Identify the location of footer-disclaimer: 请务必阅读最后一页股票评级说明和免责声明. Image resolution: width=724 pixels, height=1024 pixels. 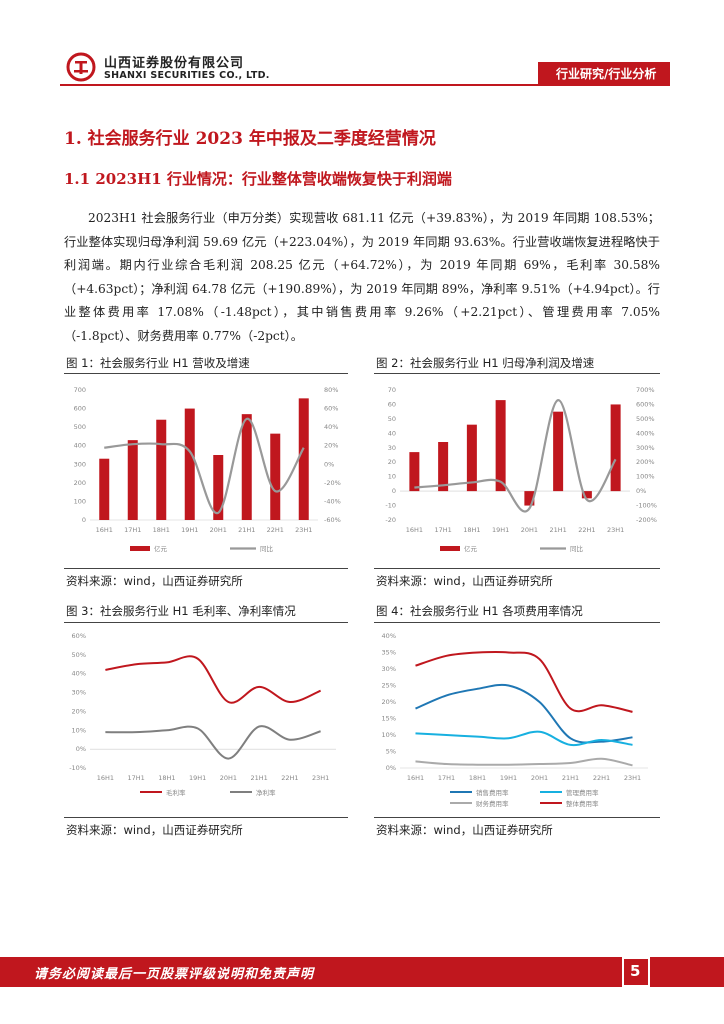
(174, 974).